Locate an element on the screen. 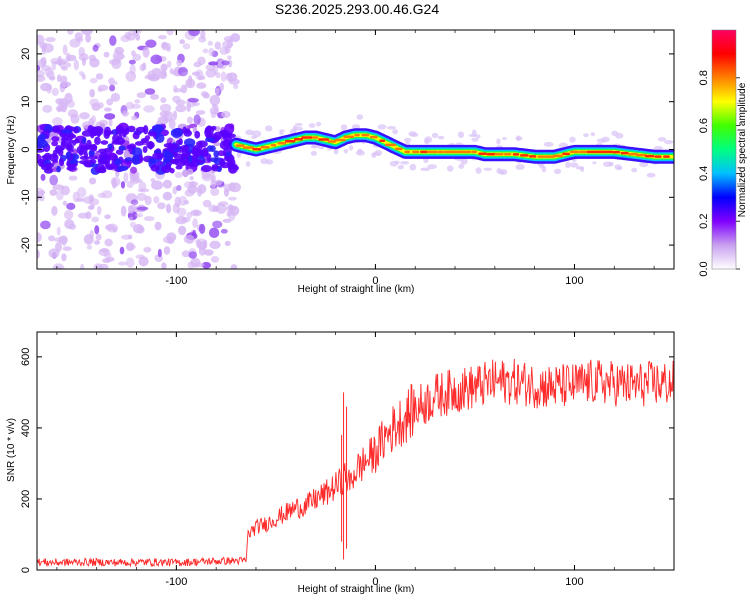  spectrogram-y-tick-label: 0 is located at coordinates (26, 149).